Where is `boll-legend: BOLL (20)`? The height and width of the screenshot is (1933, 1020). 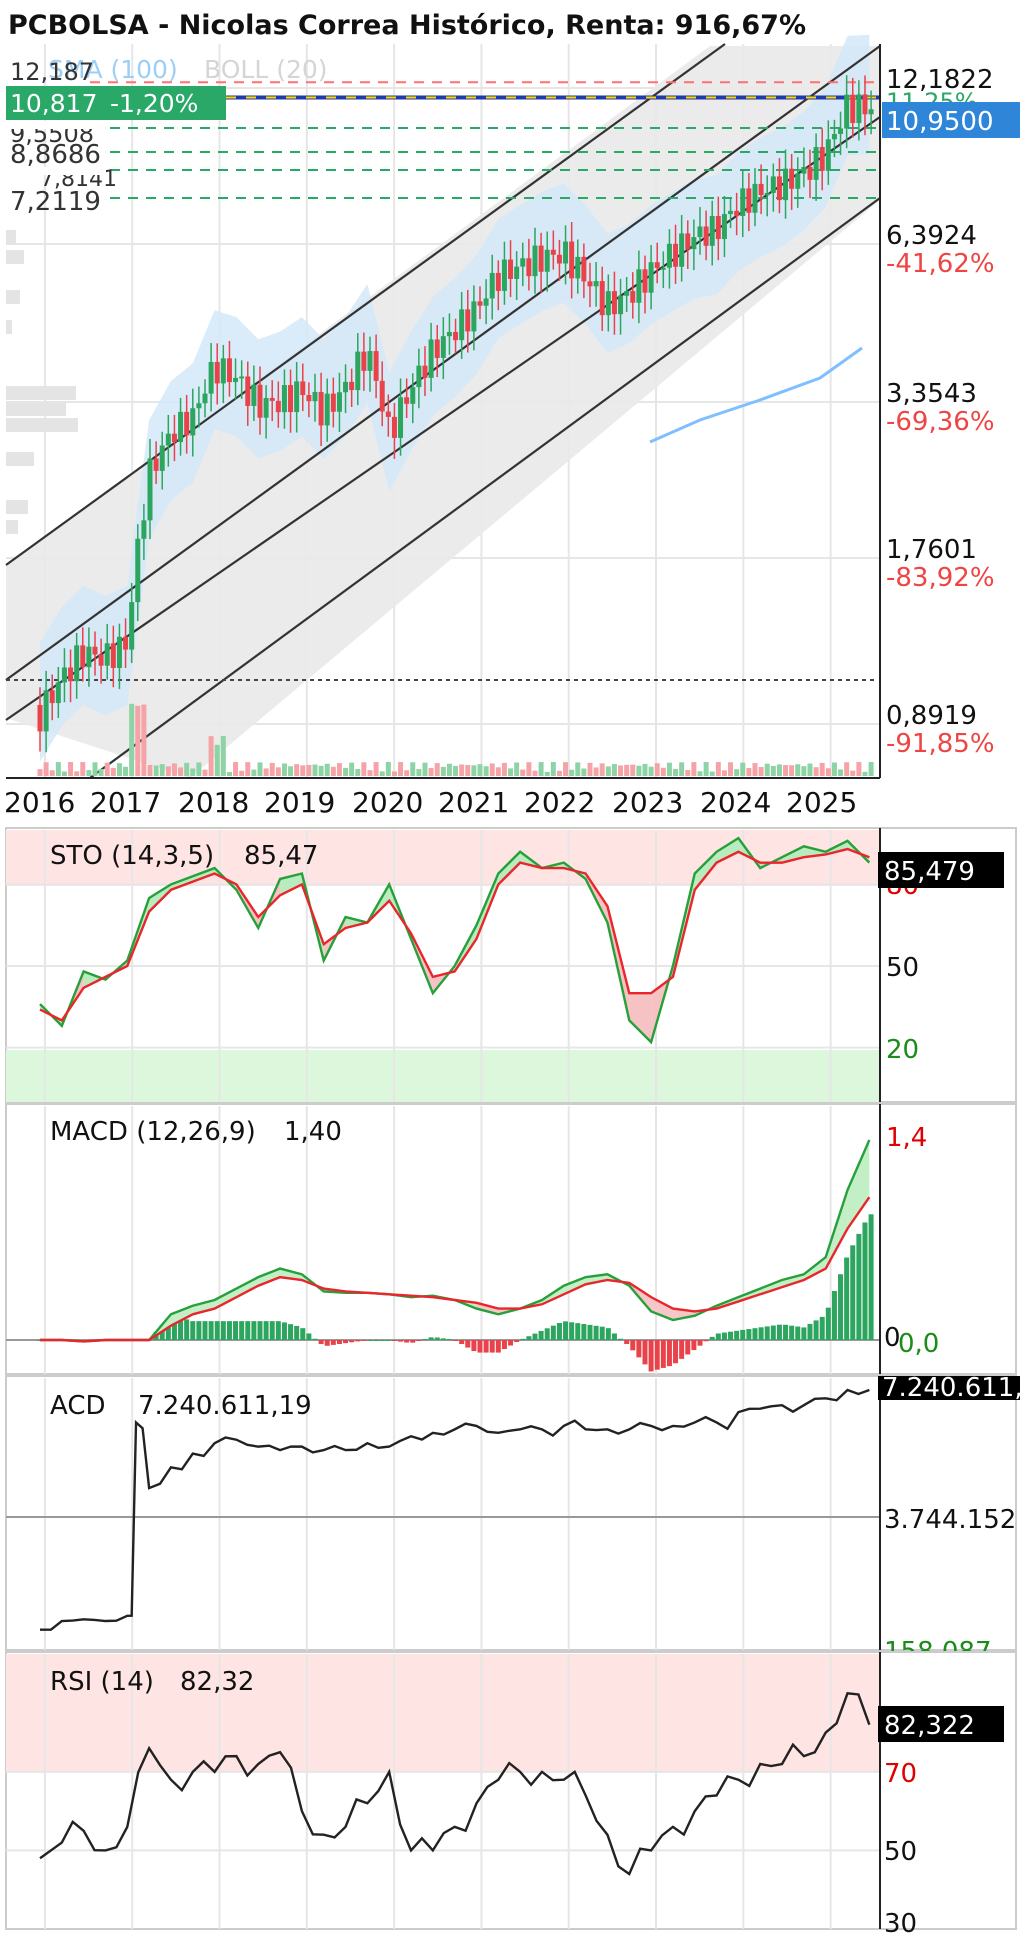 boll-legend: BOLL (20) is located at coordinates (266, 69).